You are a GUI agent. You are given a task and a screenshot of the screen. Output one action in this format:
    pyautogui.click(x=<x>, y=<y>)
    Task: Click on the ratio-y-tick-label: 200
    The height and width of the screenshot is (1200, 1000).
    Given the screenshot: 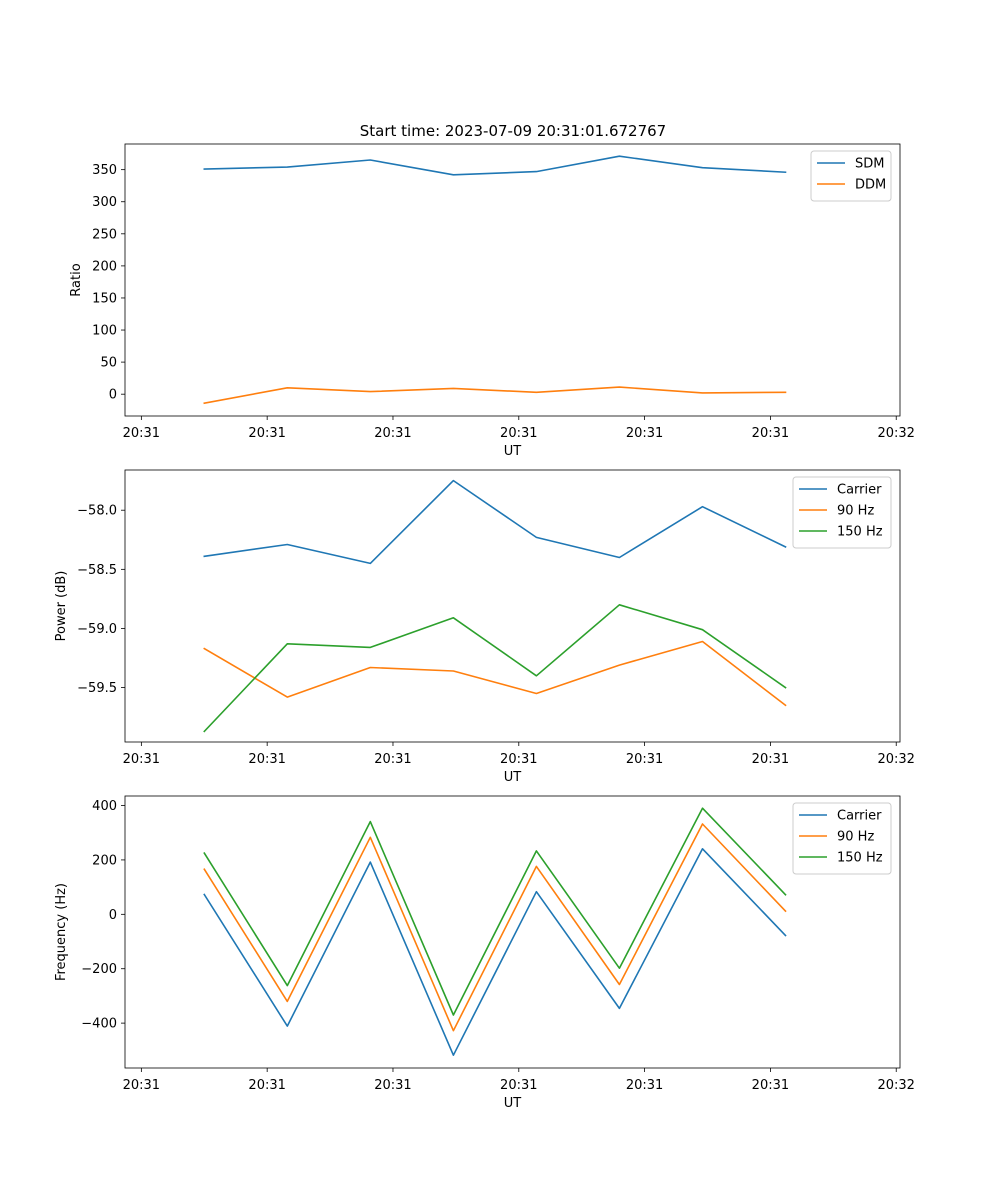 What is the action you would take?
    pyautogui.click(x=104, y=266)
    